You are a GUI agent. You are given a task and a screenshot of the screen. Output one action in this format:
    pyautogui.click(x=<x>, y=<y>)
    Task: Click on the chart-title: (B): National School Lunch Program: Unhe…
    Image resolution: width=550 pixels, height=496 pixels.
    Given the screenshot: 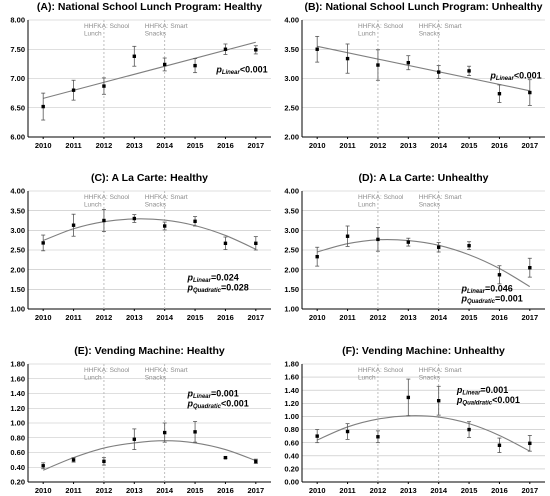 What is the action you would take?
    pyautogui.click(x=423, y=7)
    